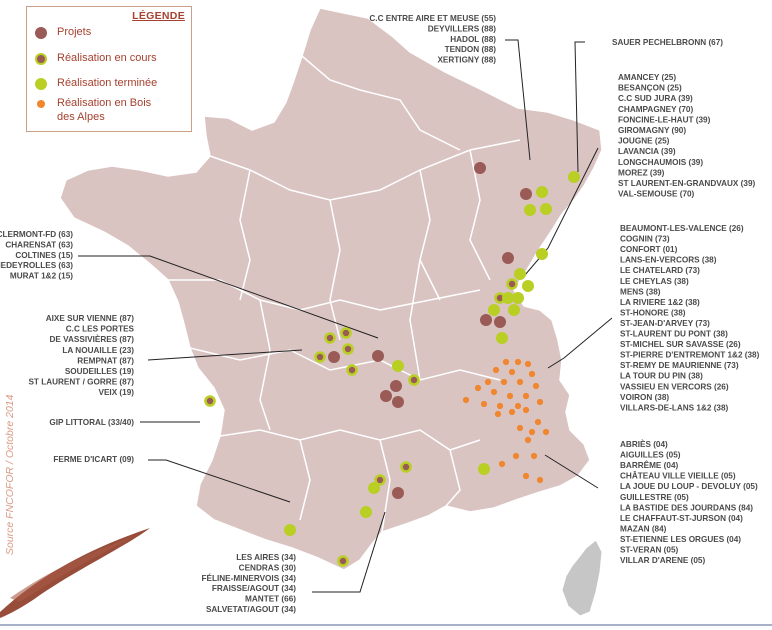 The image size is (772, 630). I want to click on place-label: XERTIGNY (88), so click(466, 60).